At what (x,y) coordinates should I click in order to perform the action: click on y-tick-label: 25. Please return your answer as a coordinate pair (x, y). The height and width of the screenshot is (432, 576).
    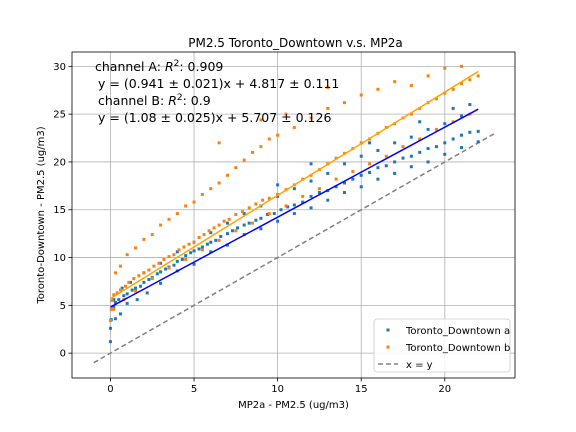
    Looking at the image, I should click on (59, 115).